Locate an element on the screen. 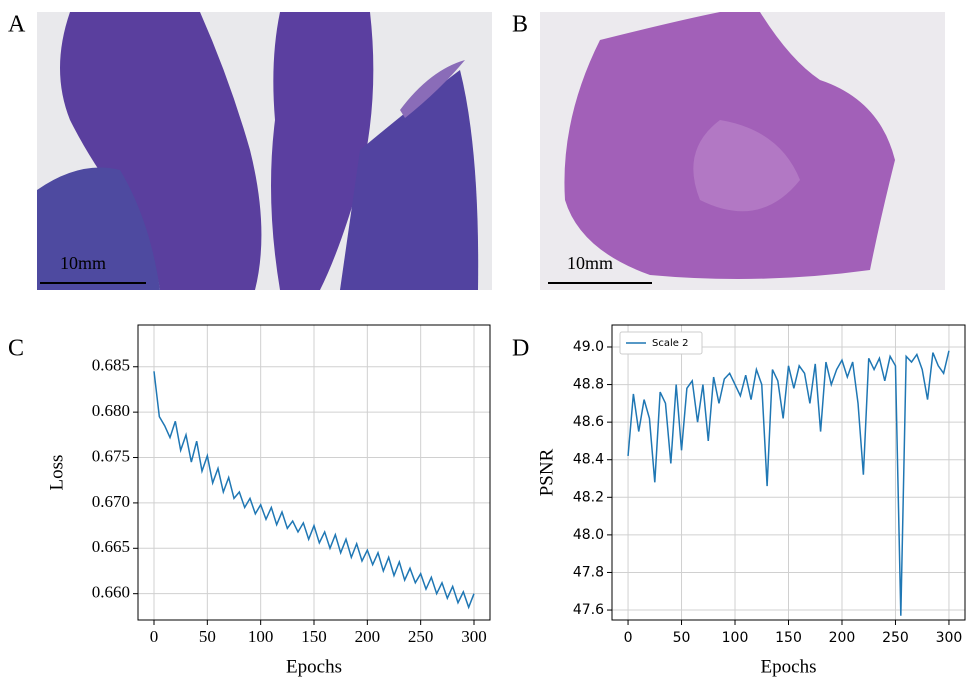 The image size is (969, 683). panel-label: C is located at coordinates (16, 349).